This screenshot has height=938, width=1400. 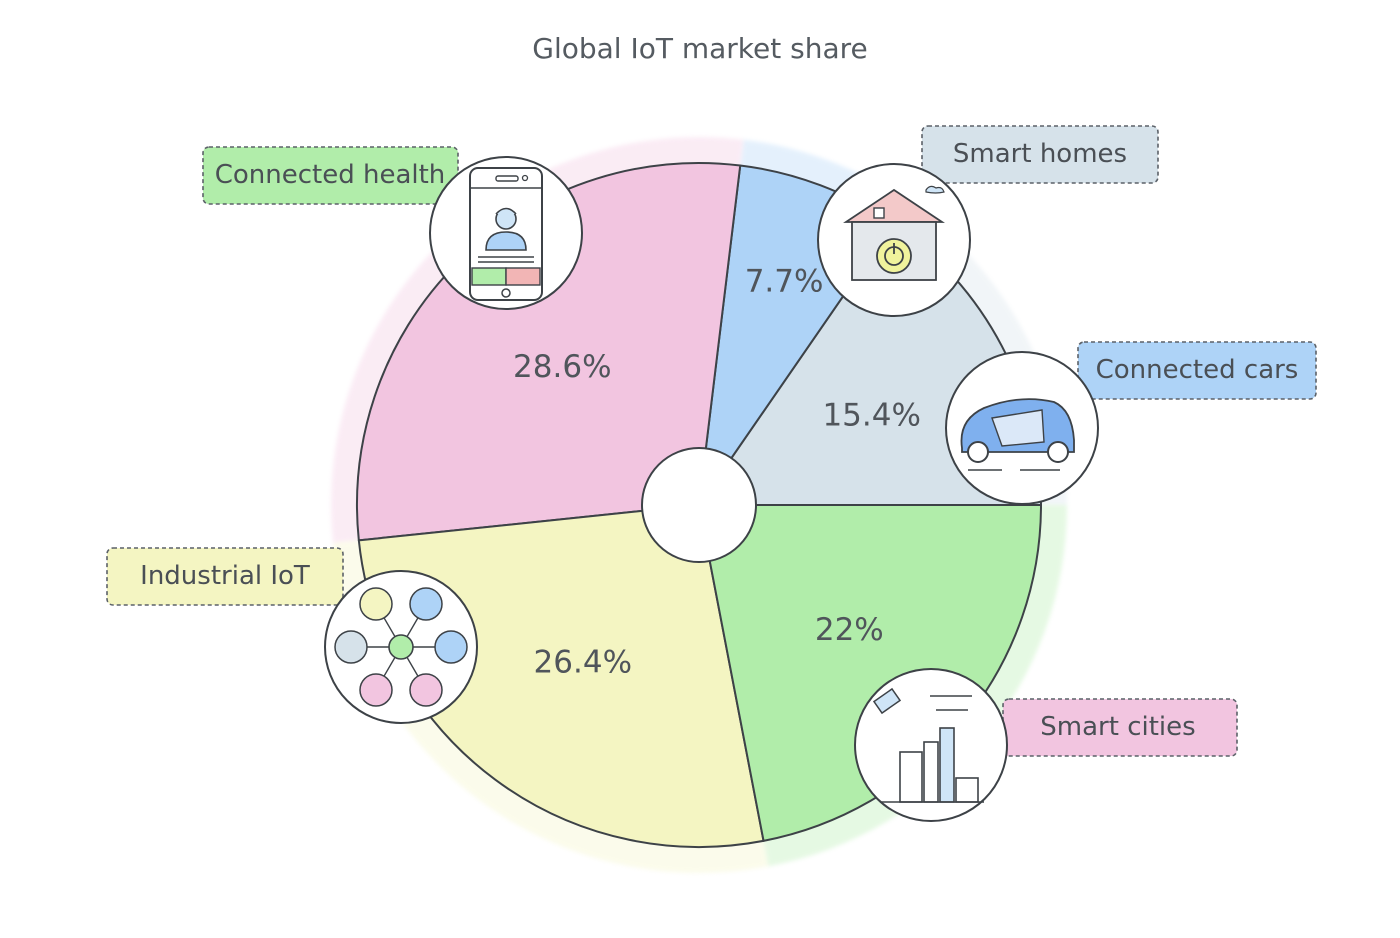 I want to click on percent-label-connected-health: 22%, so click(x=849, y=630).